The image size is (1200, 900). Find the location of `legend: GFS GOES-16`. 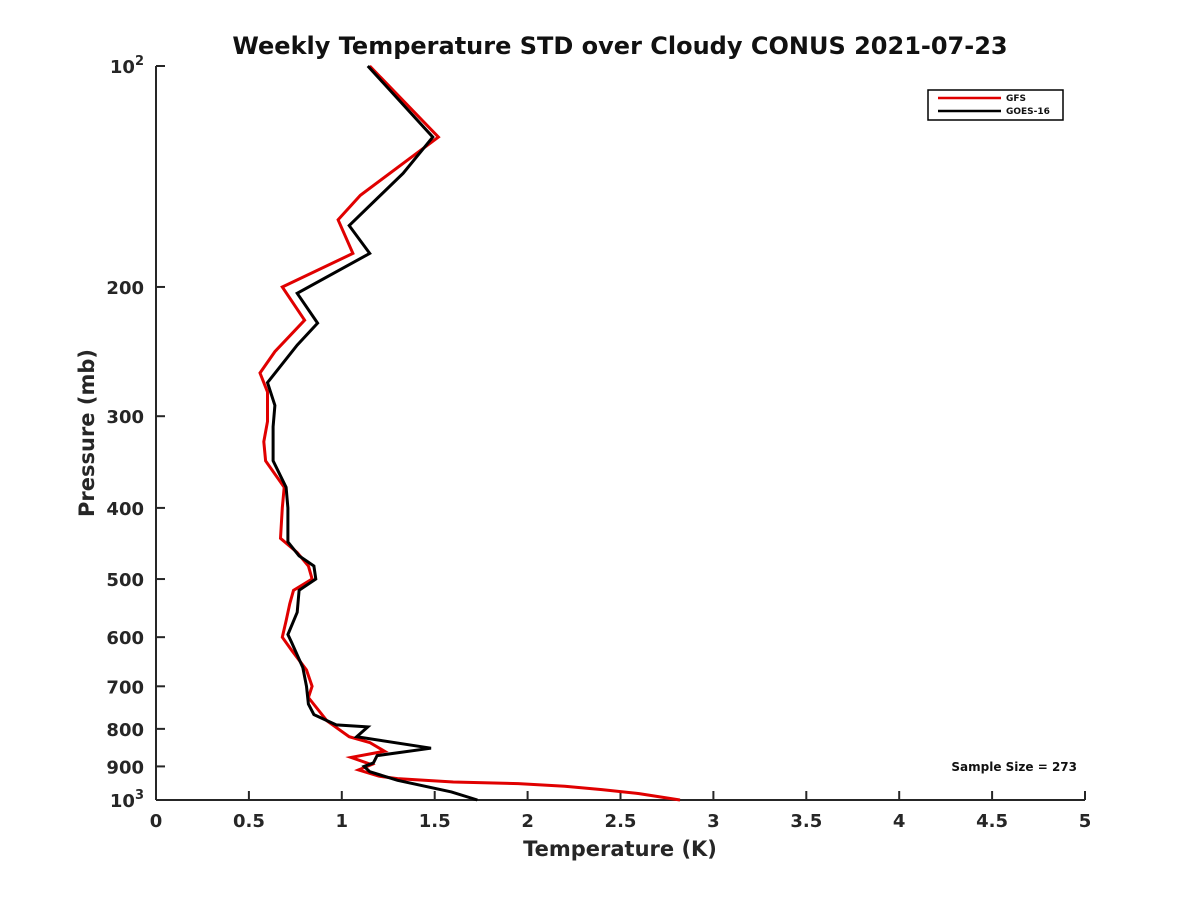

legend: GFS GOES-16 is located at coordinates (995, 105).